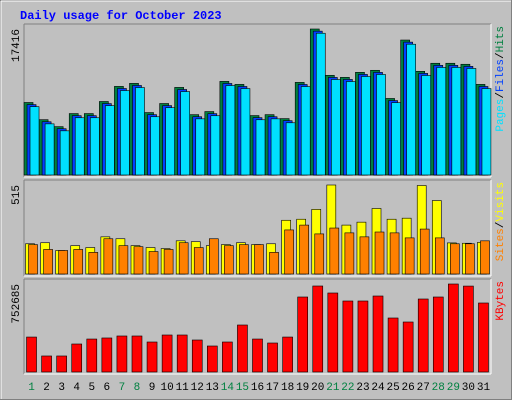 Image resolution: width=512 pixels, height=400 pixels. I want to click on x-tick-label: 30, so click(468, 388).